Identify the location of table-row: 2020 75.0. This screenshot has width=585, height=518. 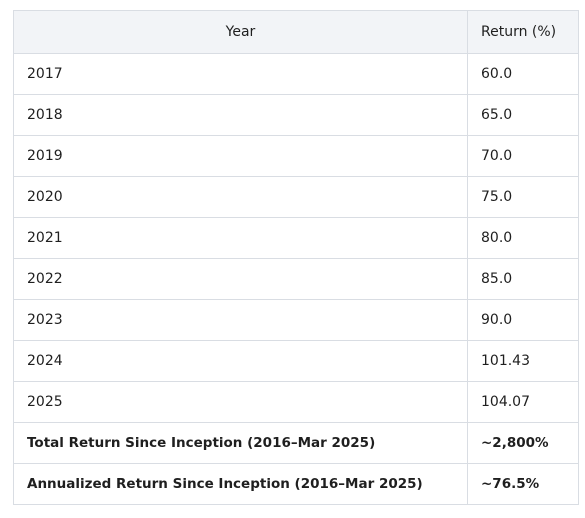
(296, 197).